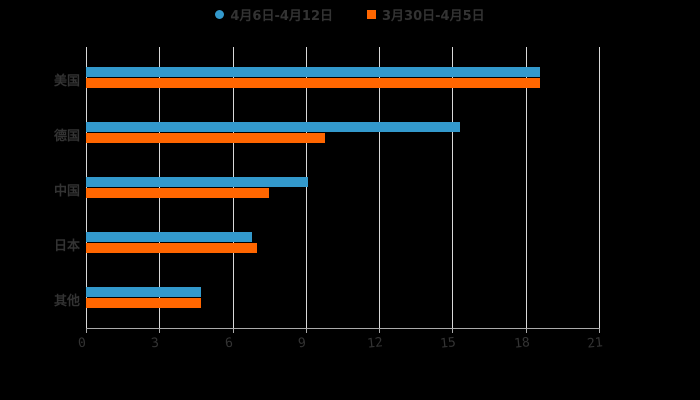  I want to click on x-tick-label: 18, so click(522, 343).